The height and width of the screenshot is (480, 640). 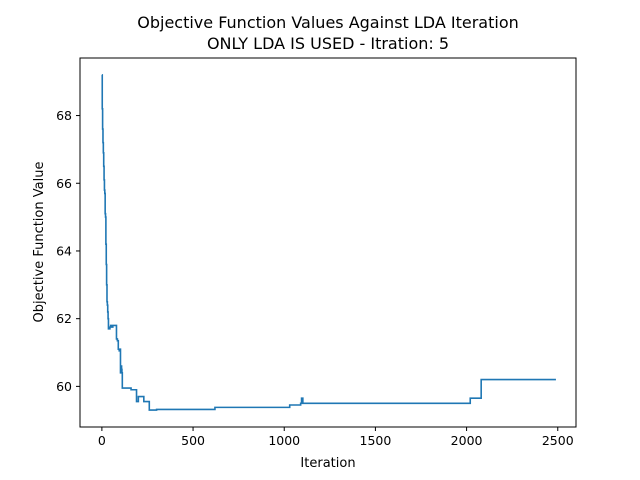 I want to click on x-tick-label: 2500, so click(x=558, y=440).